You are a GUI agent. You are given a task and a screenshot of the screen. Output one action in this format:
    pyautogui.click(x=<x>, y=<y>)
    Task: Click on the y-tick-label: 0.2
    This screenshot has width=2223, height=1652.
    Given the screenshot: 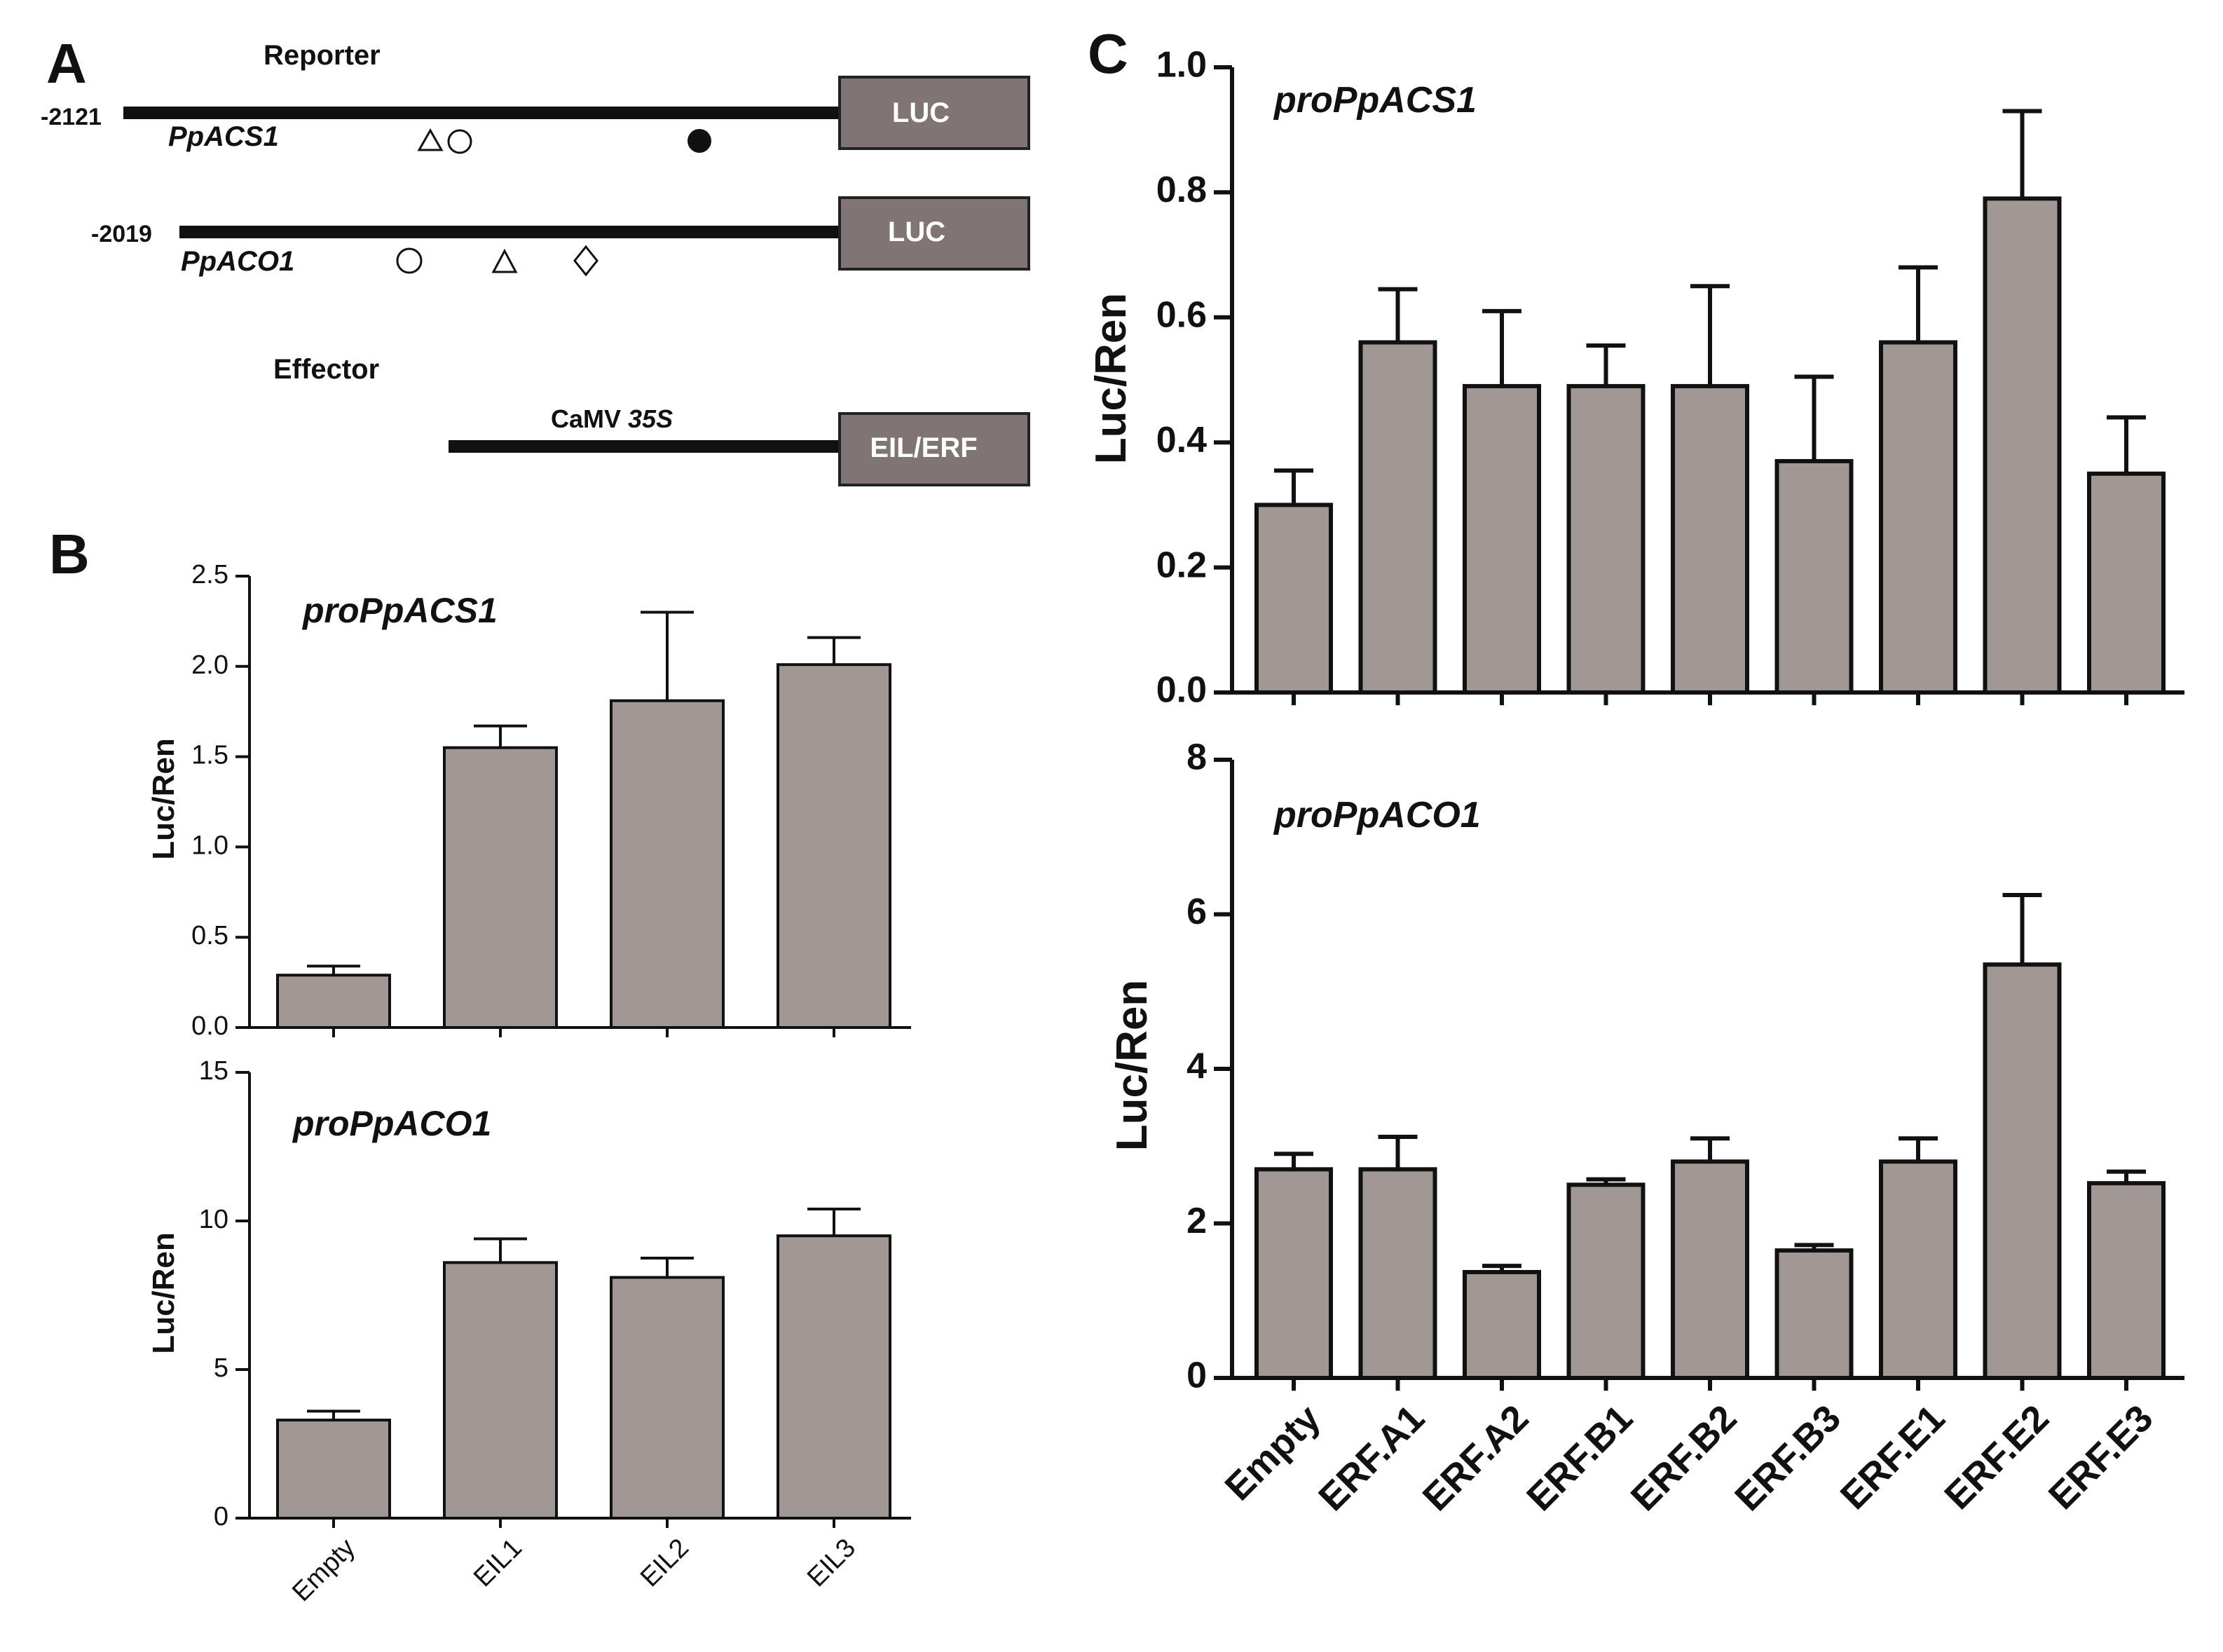 What is the action you would take?
    pyautogui.click(x=1181, y=565)
    